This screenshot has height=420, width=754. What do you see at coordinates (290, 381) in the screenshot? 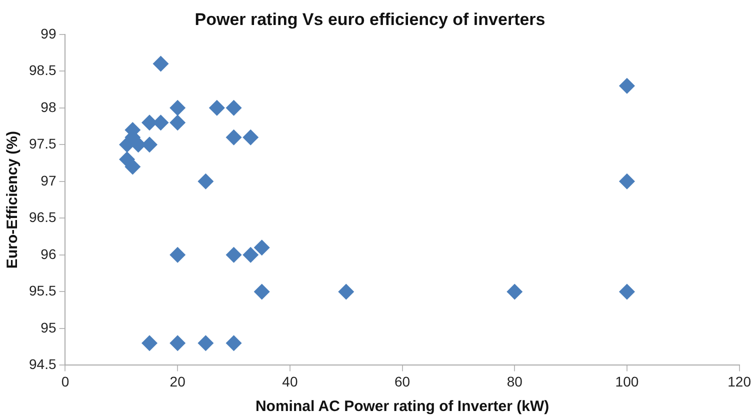
I see `x-tick-label: 40` at bounding box center [290, 381].